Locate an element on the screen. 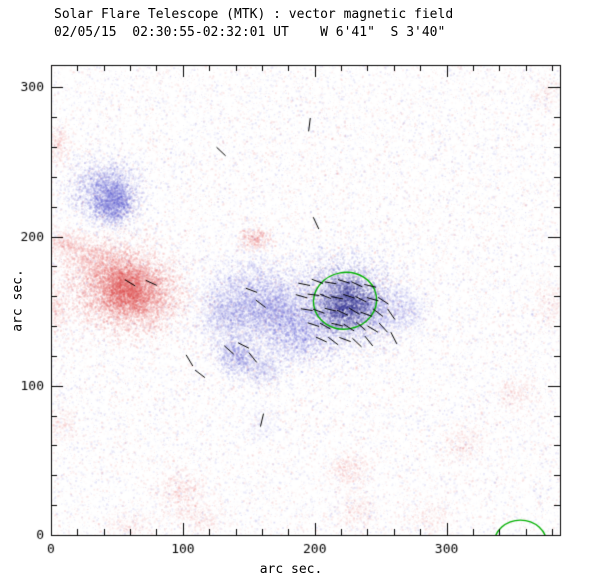  x-axis-label: arc sec. is located at coordinates (291, 569).